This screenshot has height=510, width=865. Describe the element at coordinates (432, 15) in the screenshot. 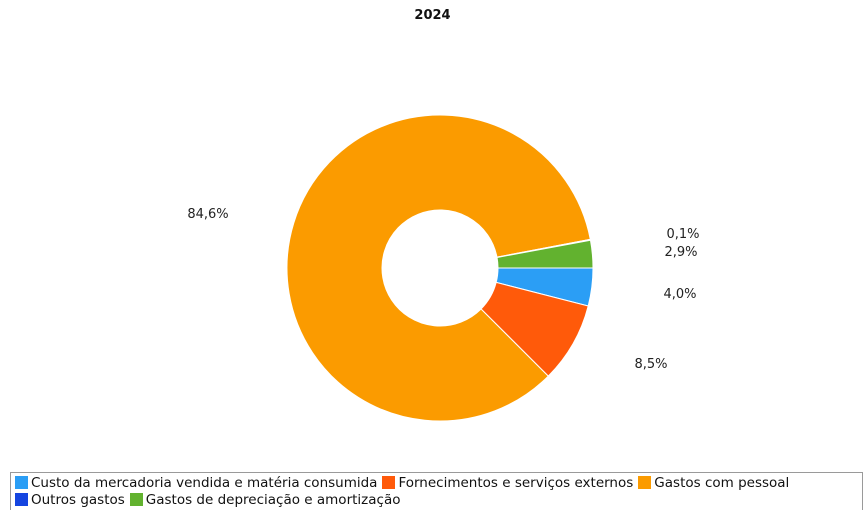

I see `chart-title: 2024` at that location.